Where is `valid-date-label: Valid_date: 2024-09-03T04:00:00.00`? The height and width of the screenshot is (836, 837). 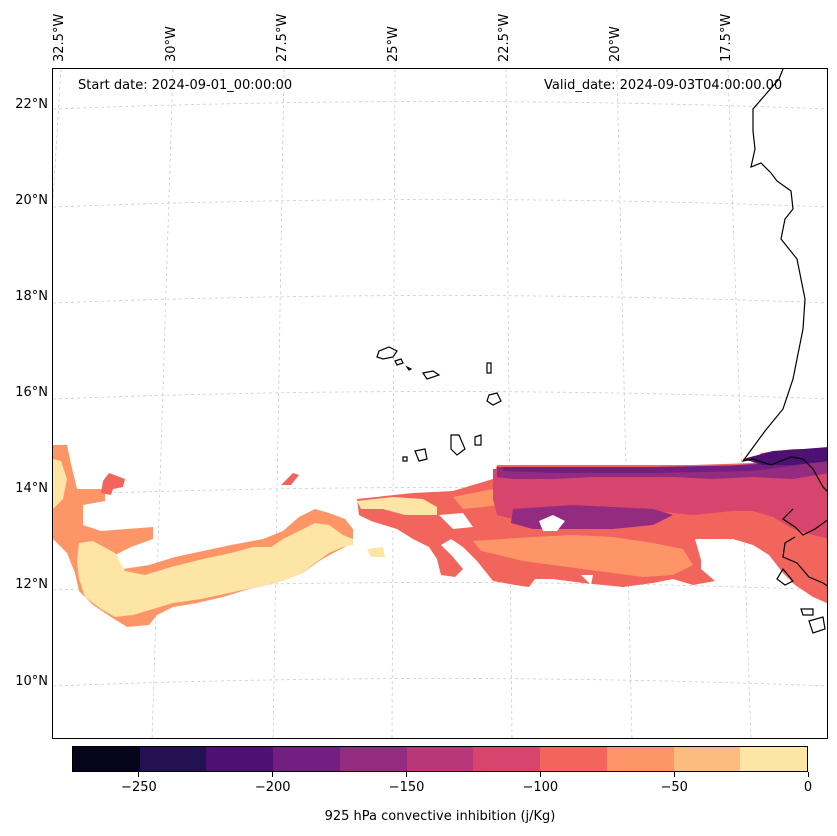 valid-date-label: Valid_date: 2024-09-03T04:00:00.00 is located at coordinates (663, 85).